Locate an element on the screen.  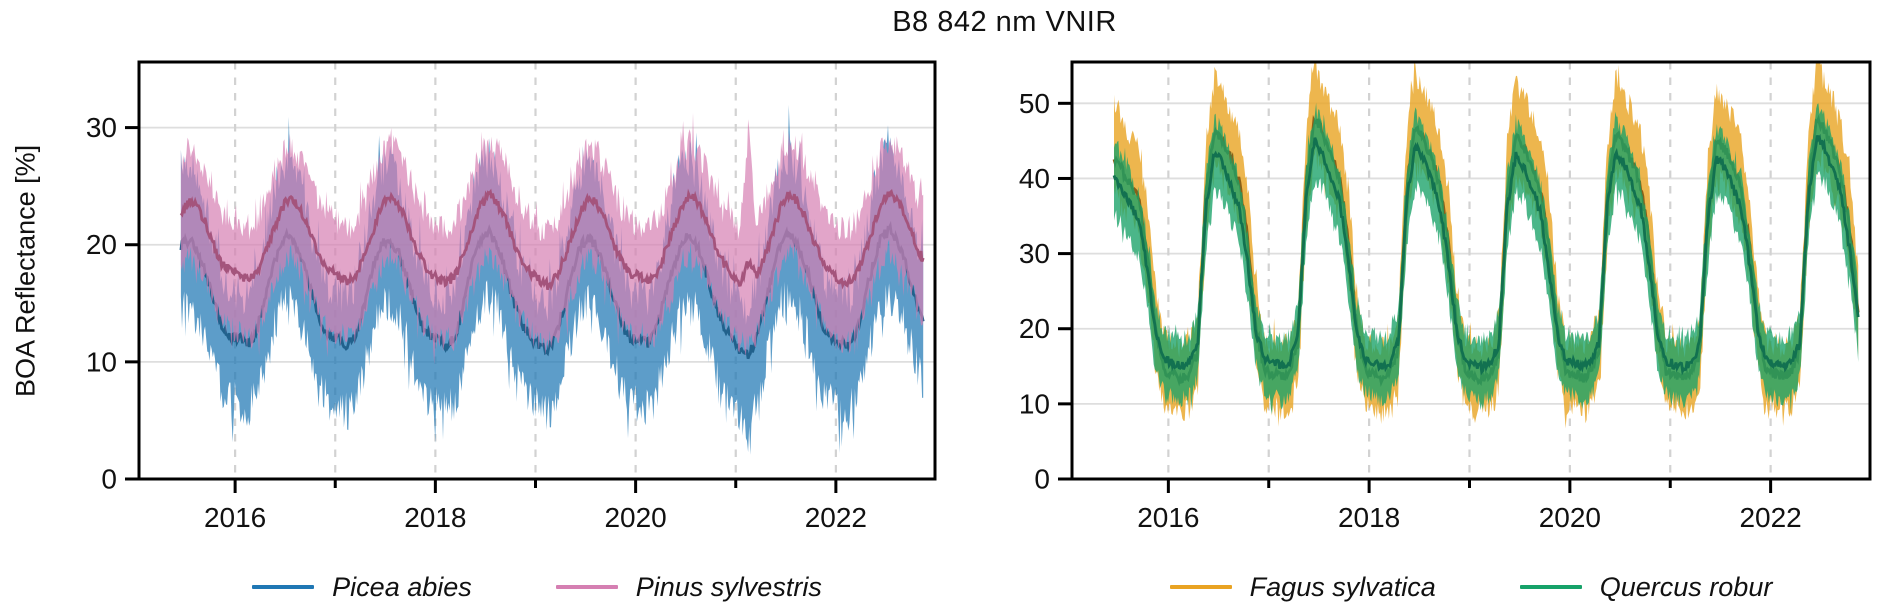
fagus-sylvatica-line-swatch is located at coordinates (1200, 587).